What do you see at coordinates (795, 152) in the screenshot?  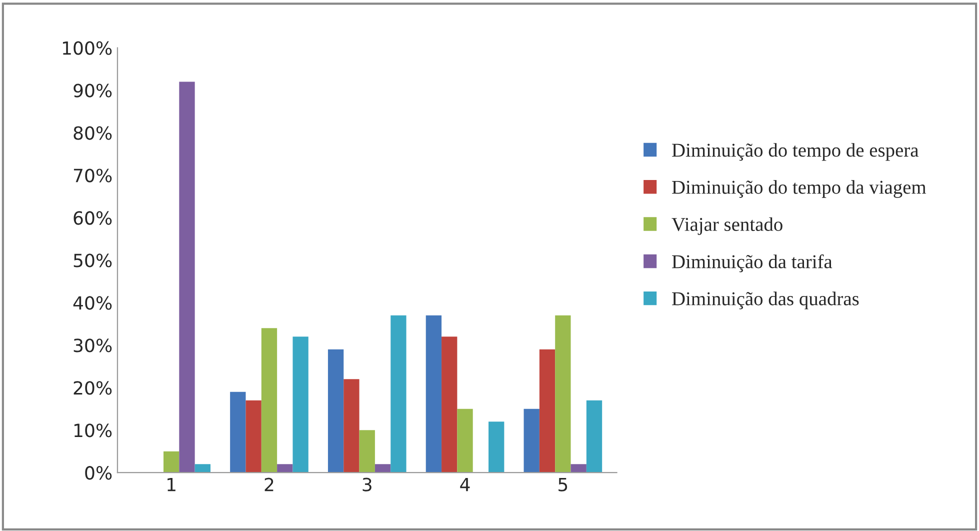 I see `legend-label: Diminuição do tempo de espera` at bounding box center [795, 152].